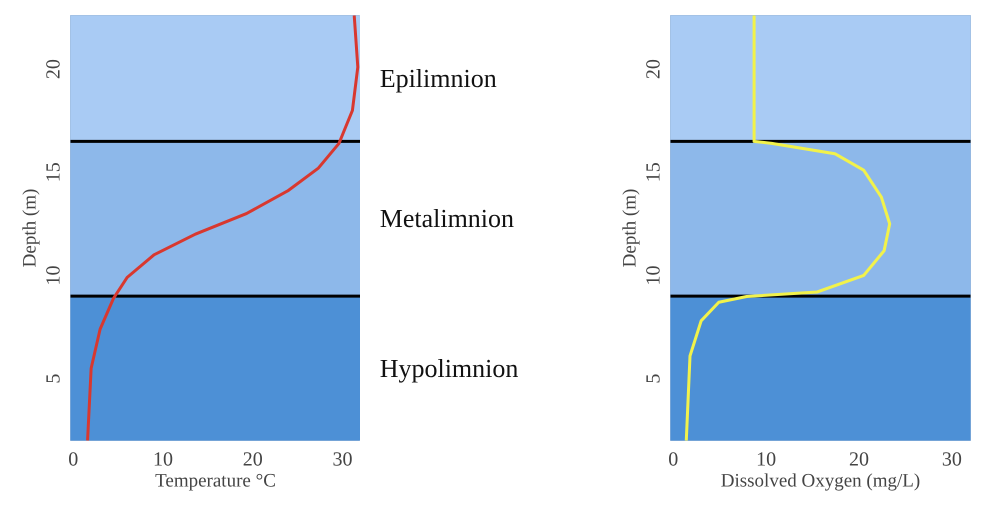  What do you see at coordinates (820, 481) in the screenshot?
I see `x-axis-title: Dissolved Oxygen (mg/L)` at bounding box center [820, 481].